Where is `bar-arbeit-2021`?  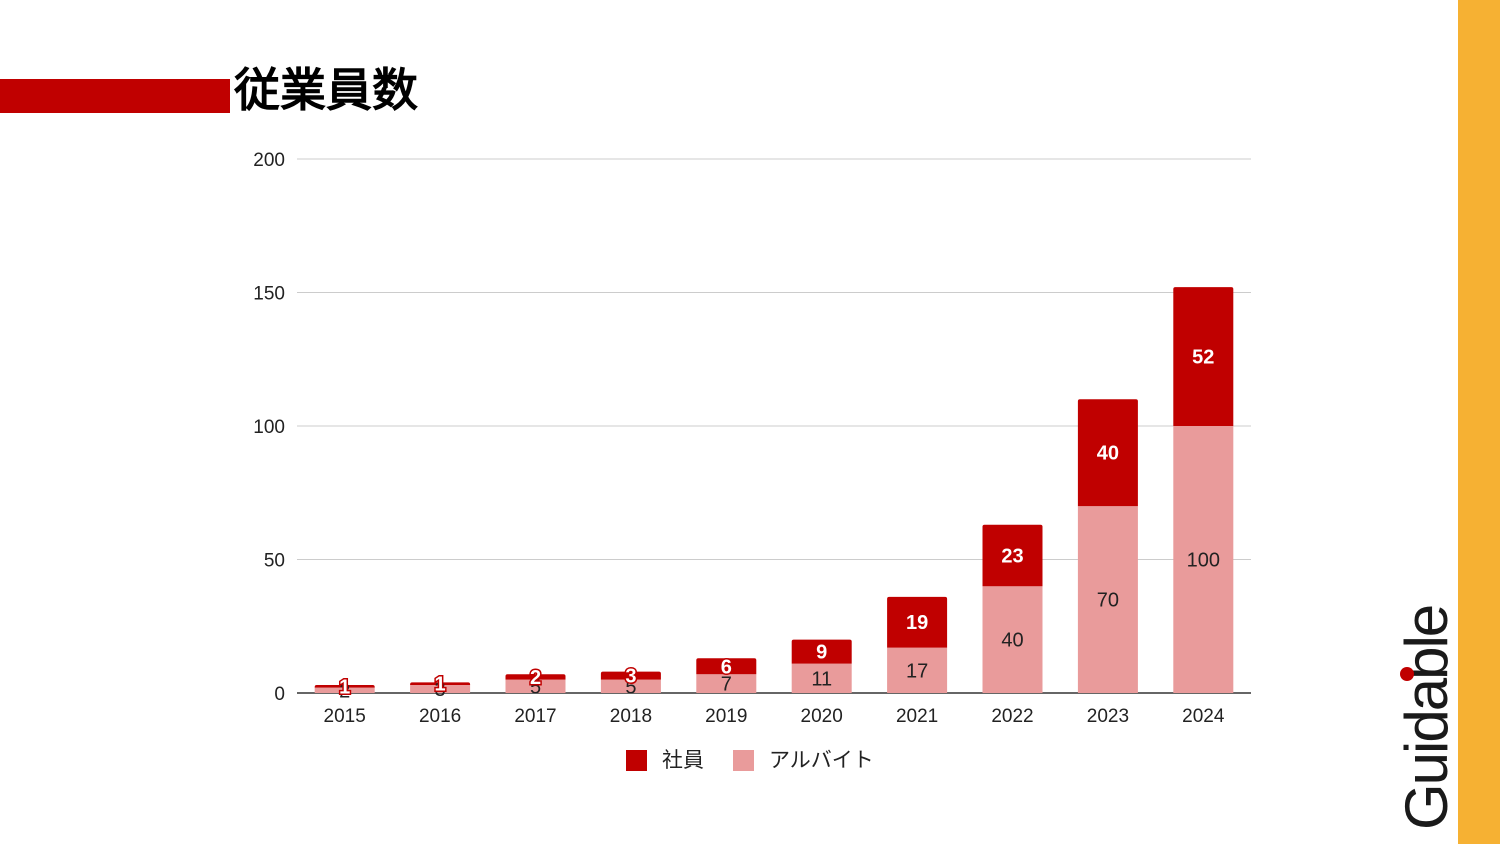
bar-arbeit-2021 is located at coordinates (917, 670).